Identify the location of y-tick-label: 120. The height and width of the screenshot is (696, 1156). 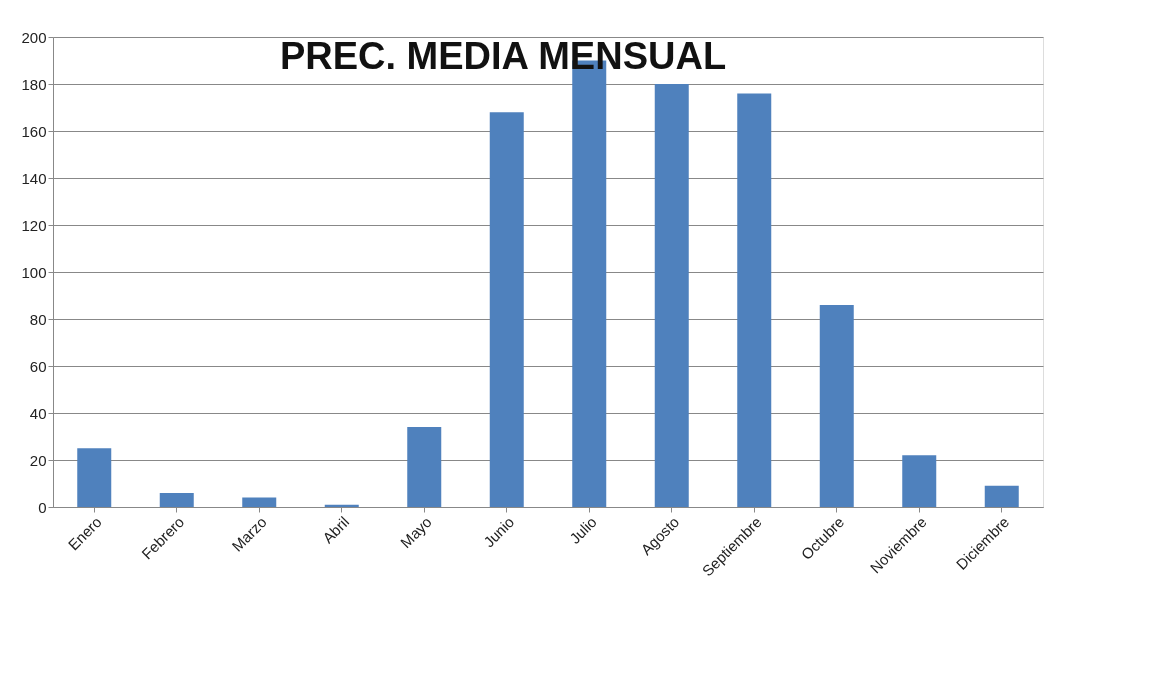
(34, 225).